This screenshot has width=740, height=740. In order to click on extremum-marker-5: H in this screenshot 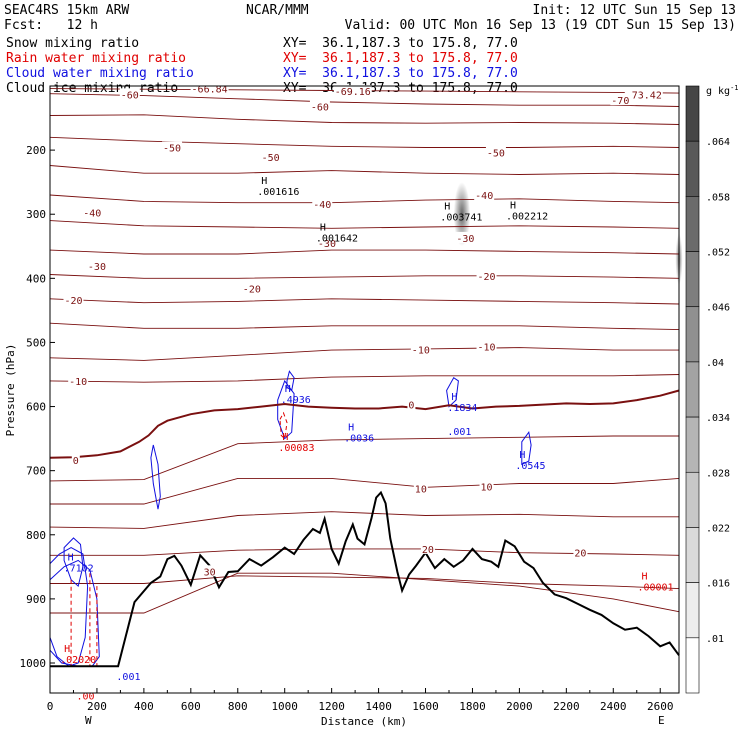, I will do `click(285, 437)`.